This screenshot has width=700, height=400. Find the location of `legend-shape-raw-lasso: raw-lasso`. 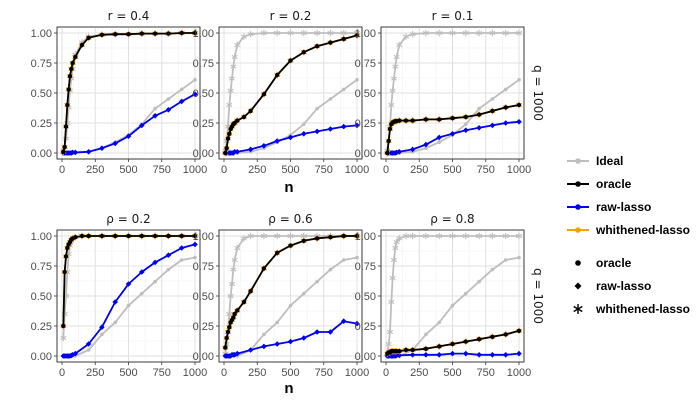

legend-shape-raw-lasso: raw-lasso is located at coordinates (612, 286).